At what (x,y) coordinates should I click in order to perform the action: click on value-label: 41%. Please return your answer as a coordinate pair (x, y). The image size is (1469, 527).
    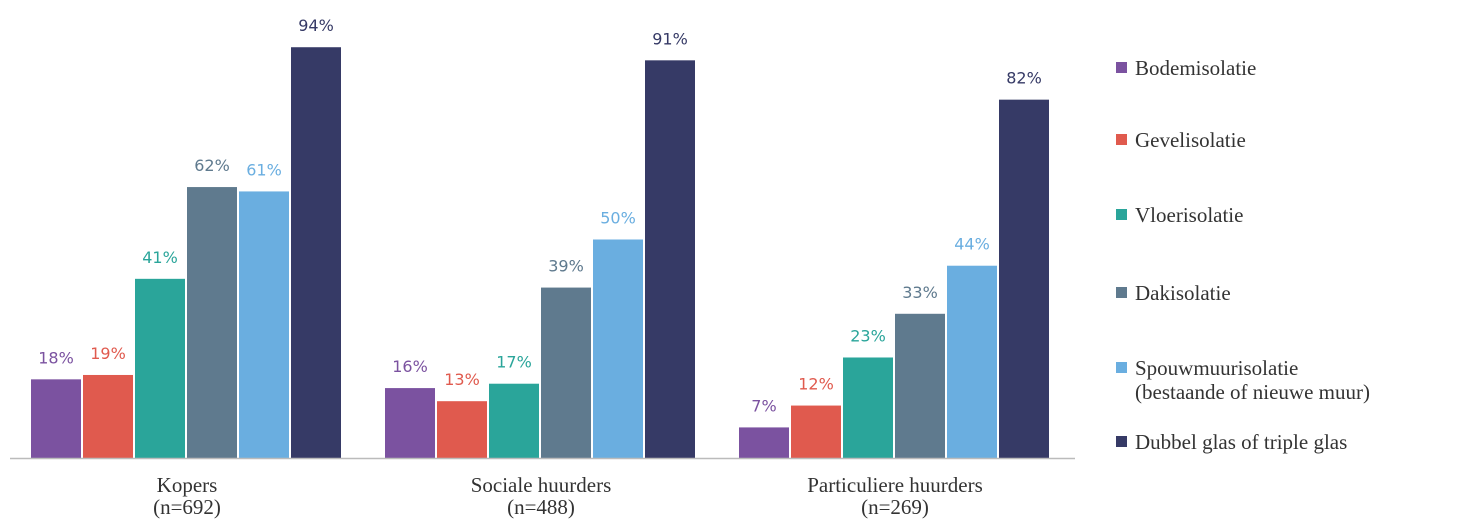
    Looking at the image, I should click on (160, 257).